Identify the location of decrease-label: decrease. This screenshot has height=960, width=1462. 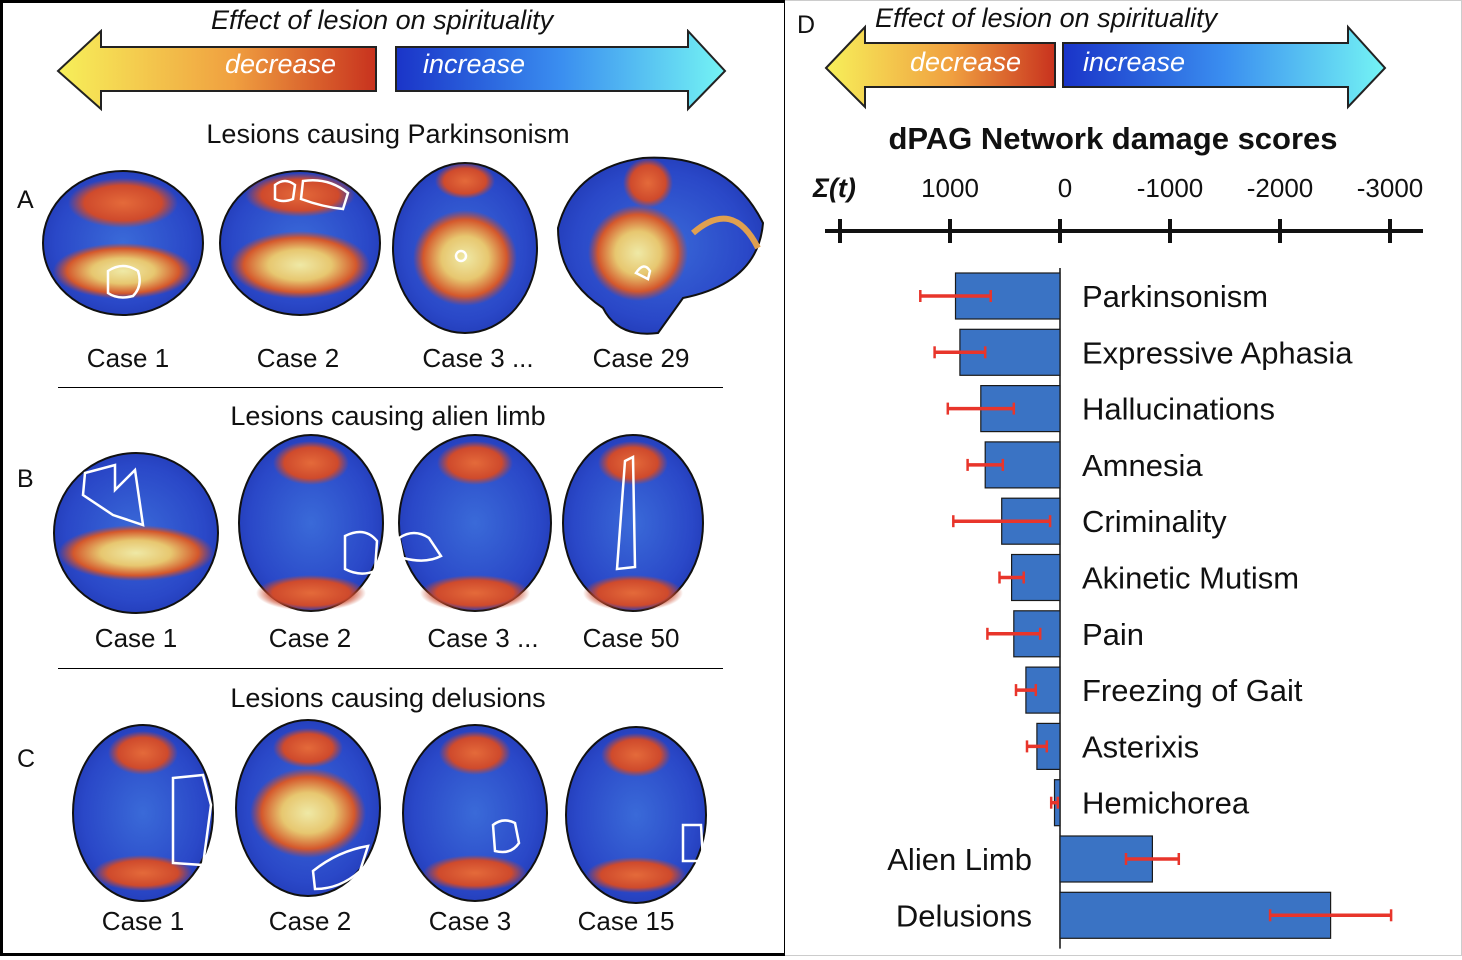
(281, 64).